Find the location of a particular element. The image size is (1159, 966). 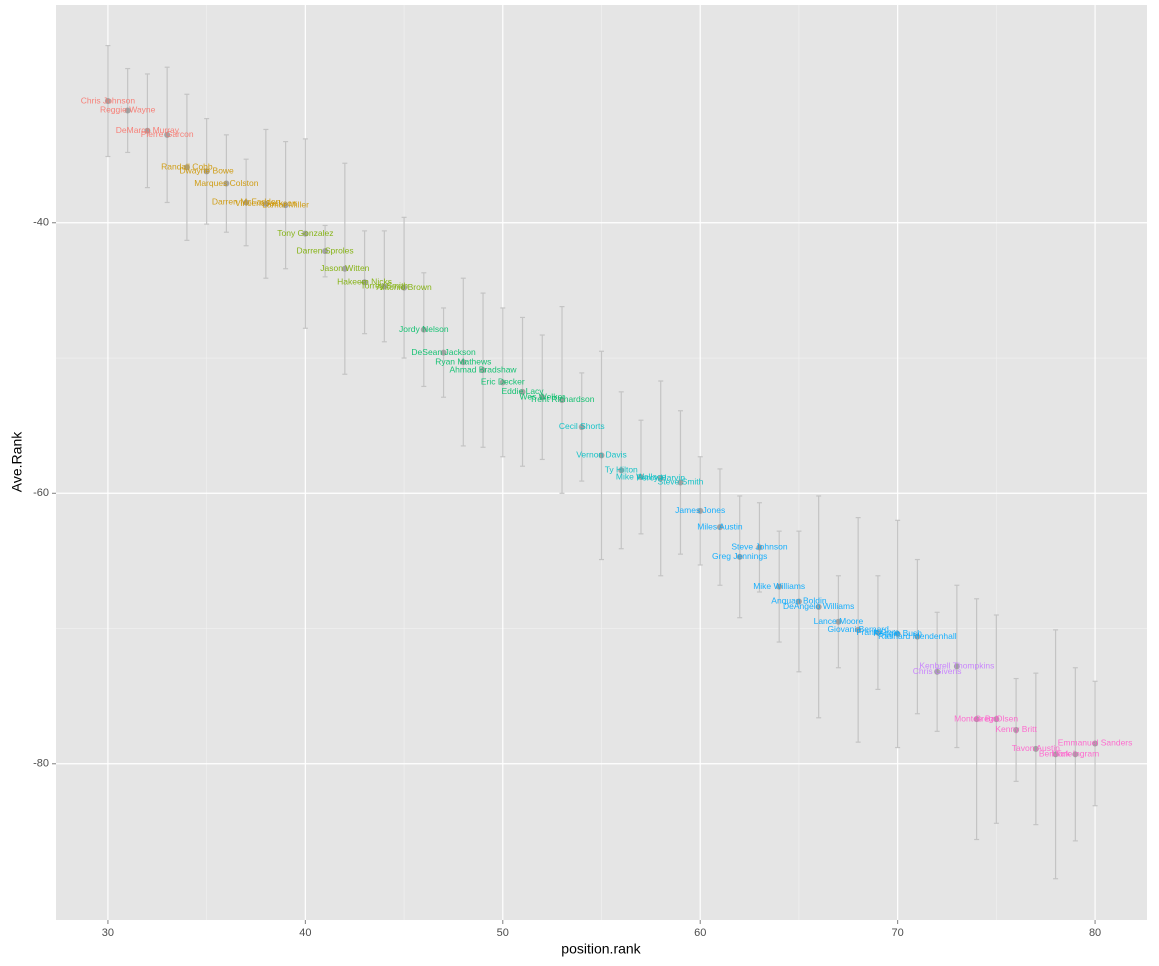

point-label: Dwayne Bowe is located at coordinates (206, 171).